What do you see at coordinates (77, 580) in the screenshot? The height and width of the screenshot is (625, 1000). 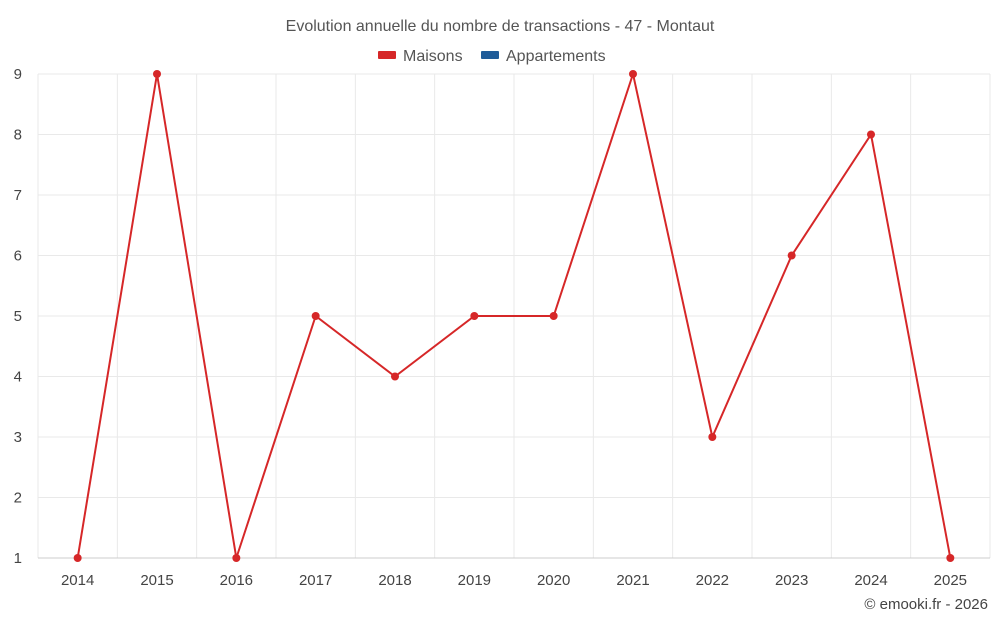 I see `x-tick-label: 2014` at bounding box center [77, 580].